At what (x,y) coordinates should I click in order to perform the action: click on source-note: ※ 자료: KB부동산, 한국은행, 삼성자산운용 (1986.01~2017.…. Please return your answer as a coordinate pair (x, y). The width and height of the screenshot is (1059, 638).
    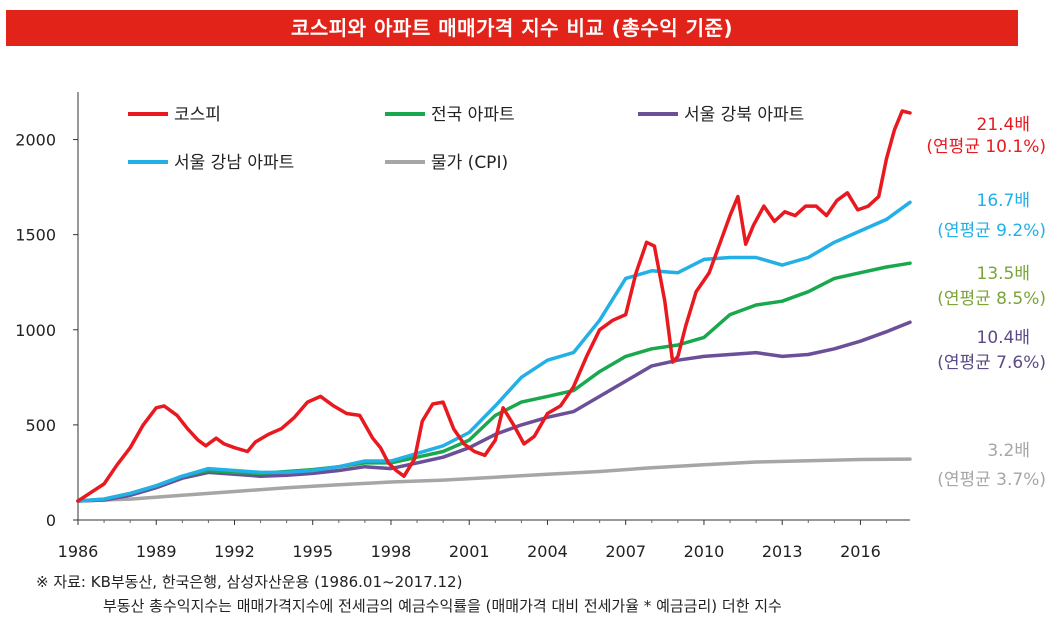
    Looking at the image, I should click on (249, 582).